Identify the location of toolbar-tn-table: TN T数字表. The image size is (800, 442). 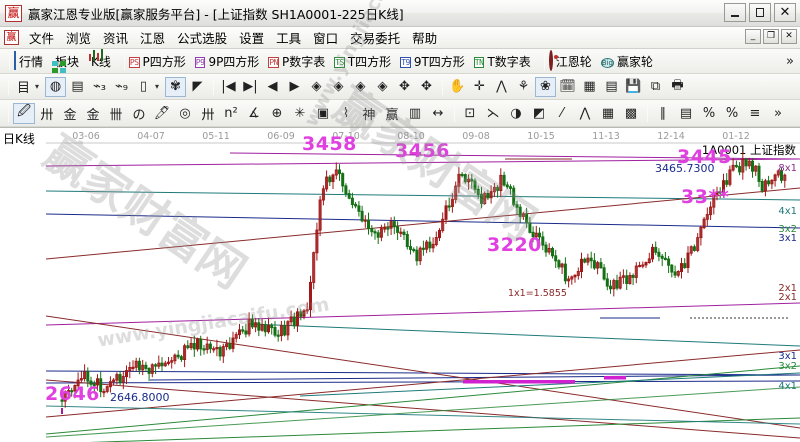
(502, 61).